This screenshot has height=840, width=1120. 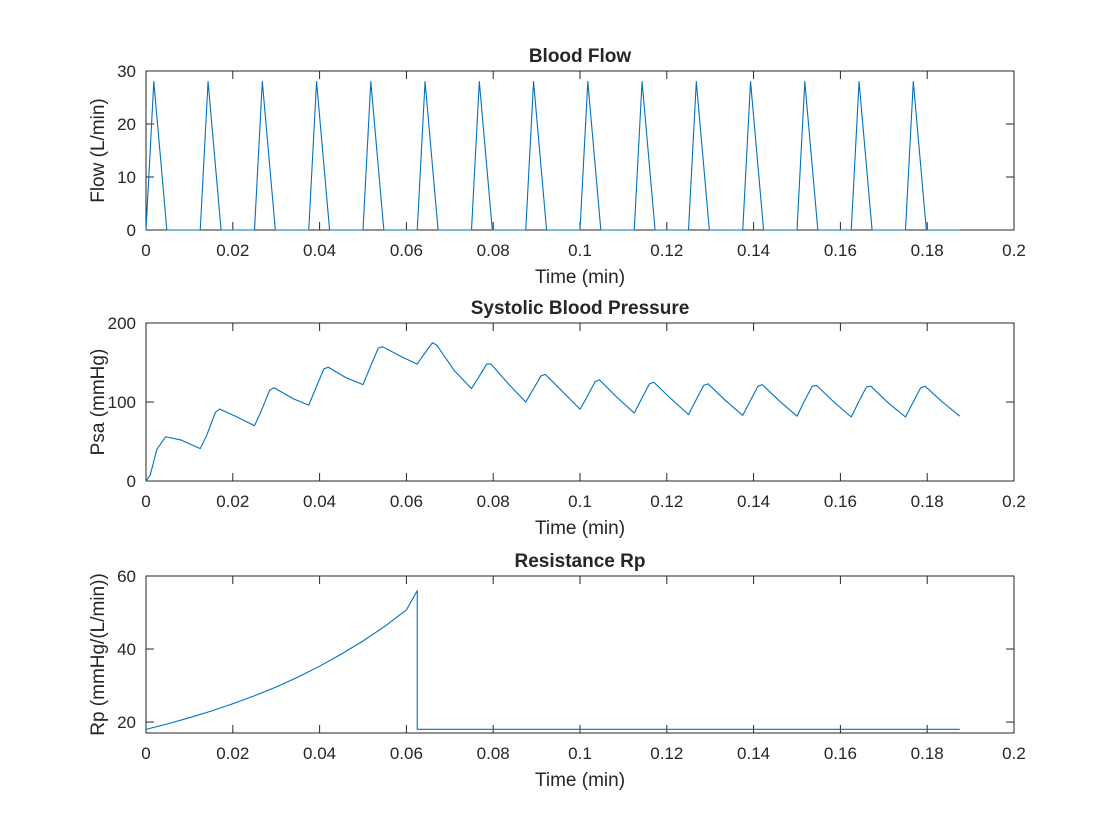 I want to click on y-axis-label: Flow (L/min), so click(x=98, y=150).